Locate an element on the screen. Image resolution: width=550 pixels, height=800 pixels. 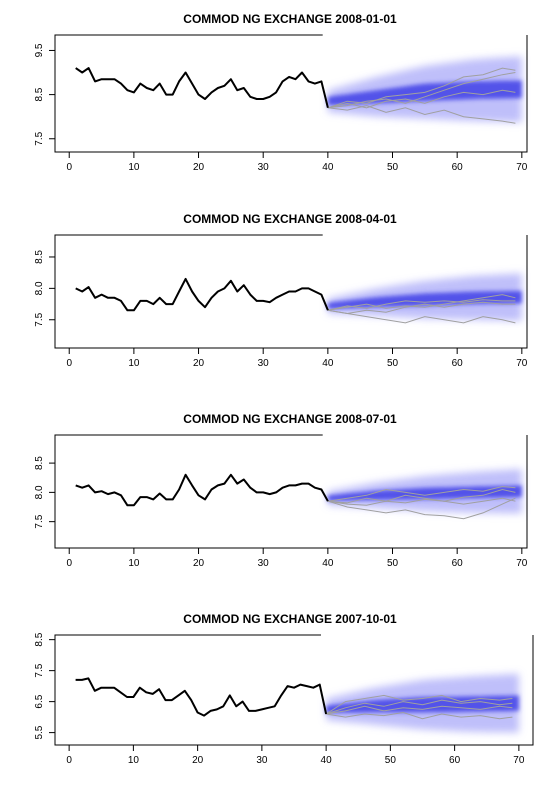
panel-title: COMMOD NG EXCHANGE 2007-10-01 is located at coordinates (290, 619).